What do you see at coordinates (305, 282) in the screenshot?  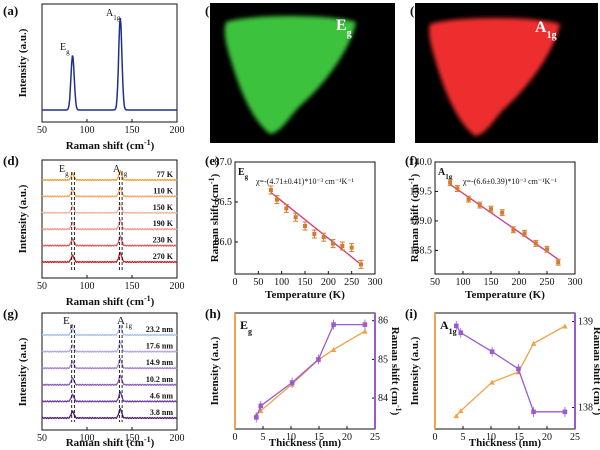 I see `panel-e-xtick-label: 150` at bounding box center [305, 282].